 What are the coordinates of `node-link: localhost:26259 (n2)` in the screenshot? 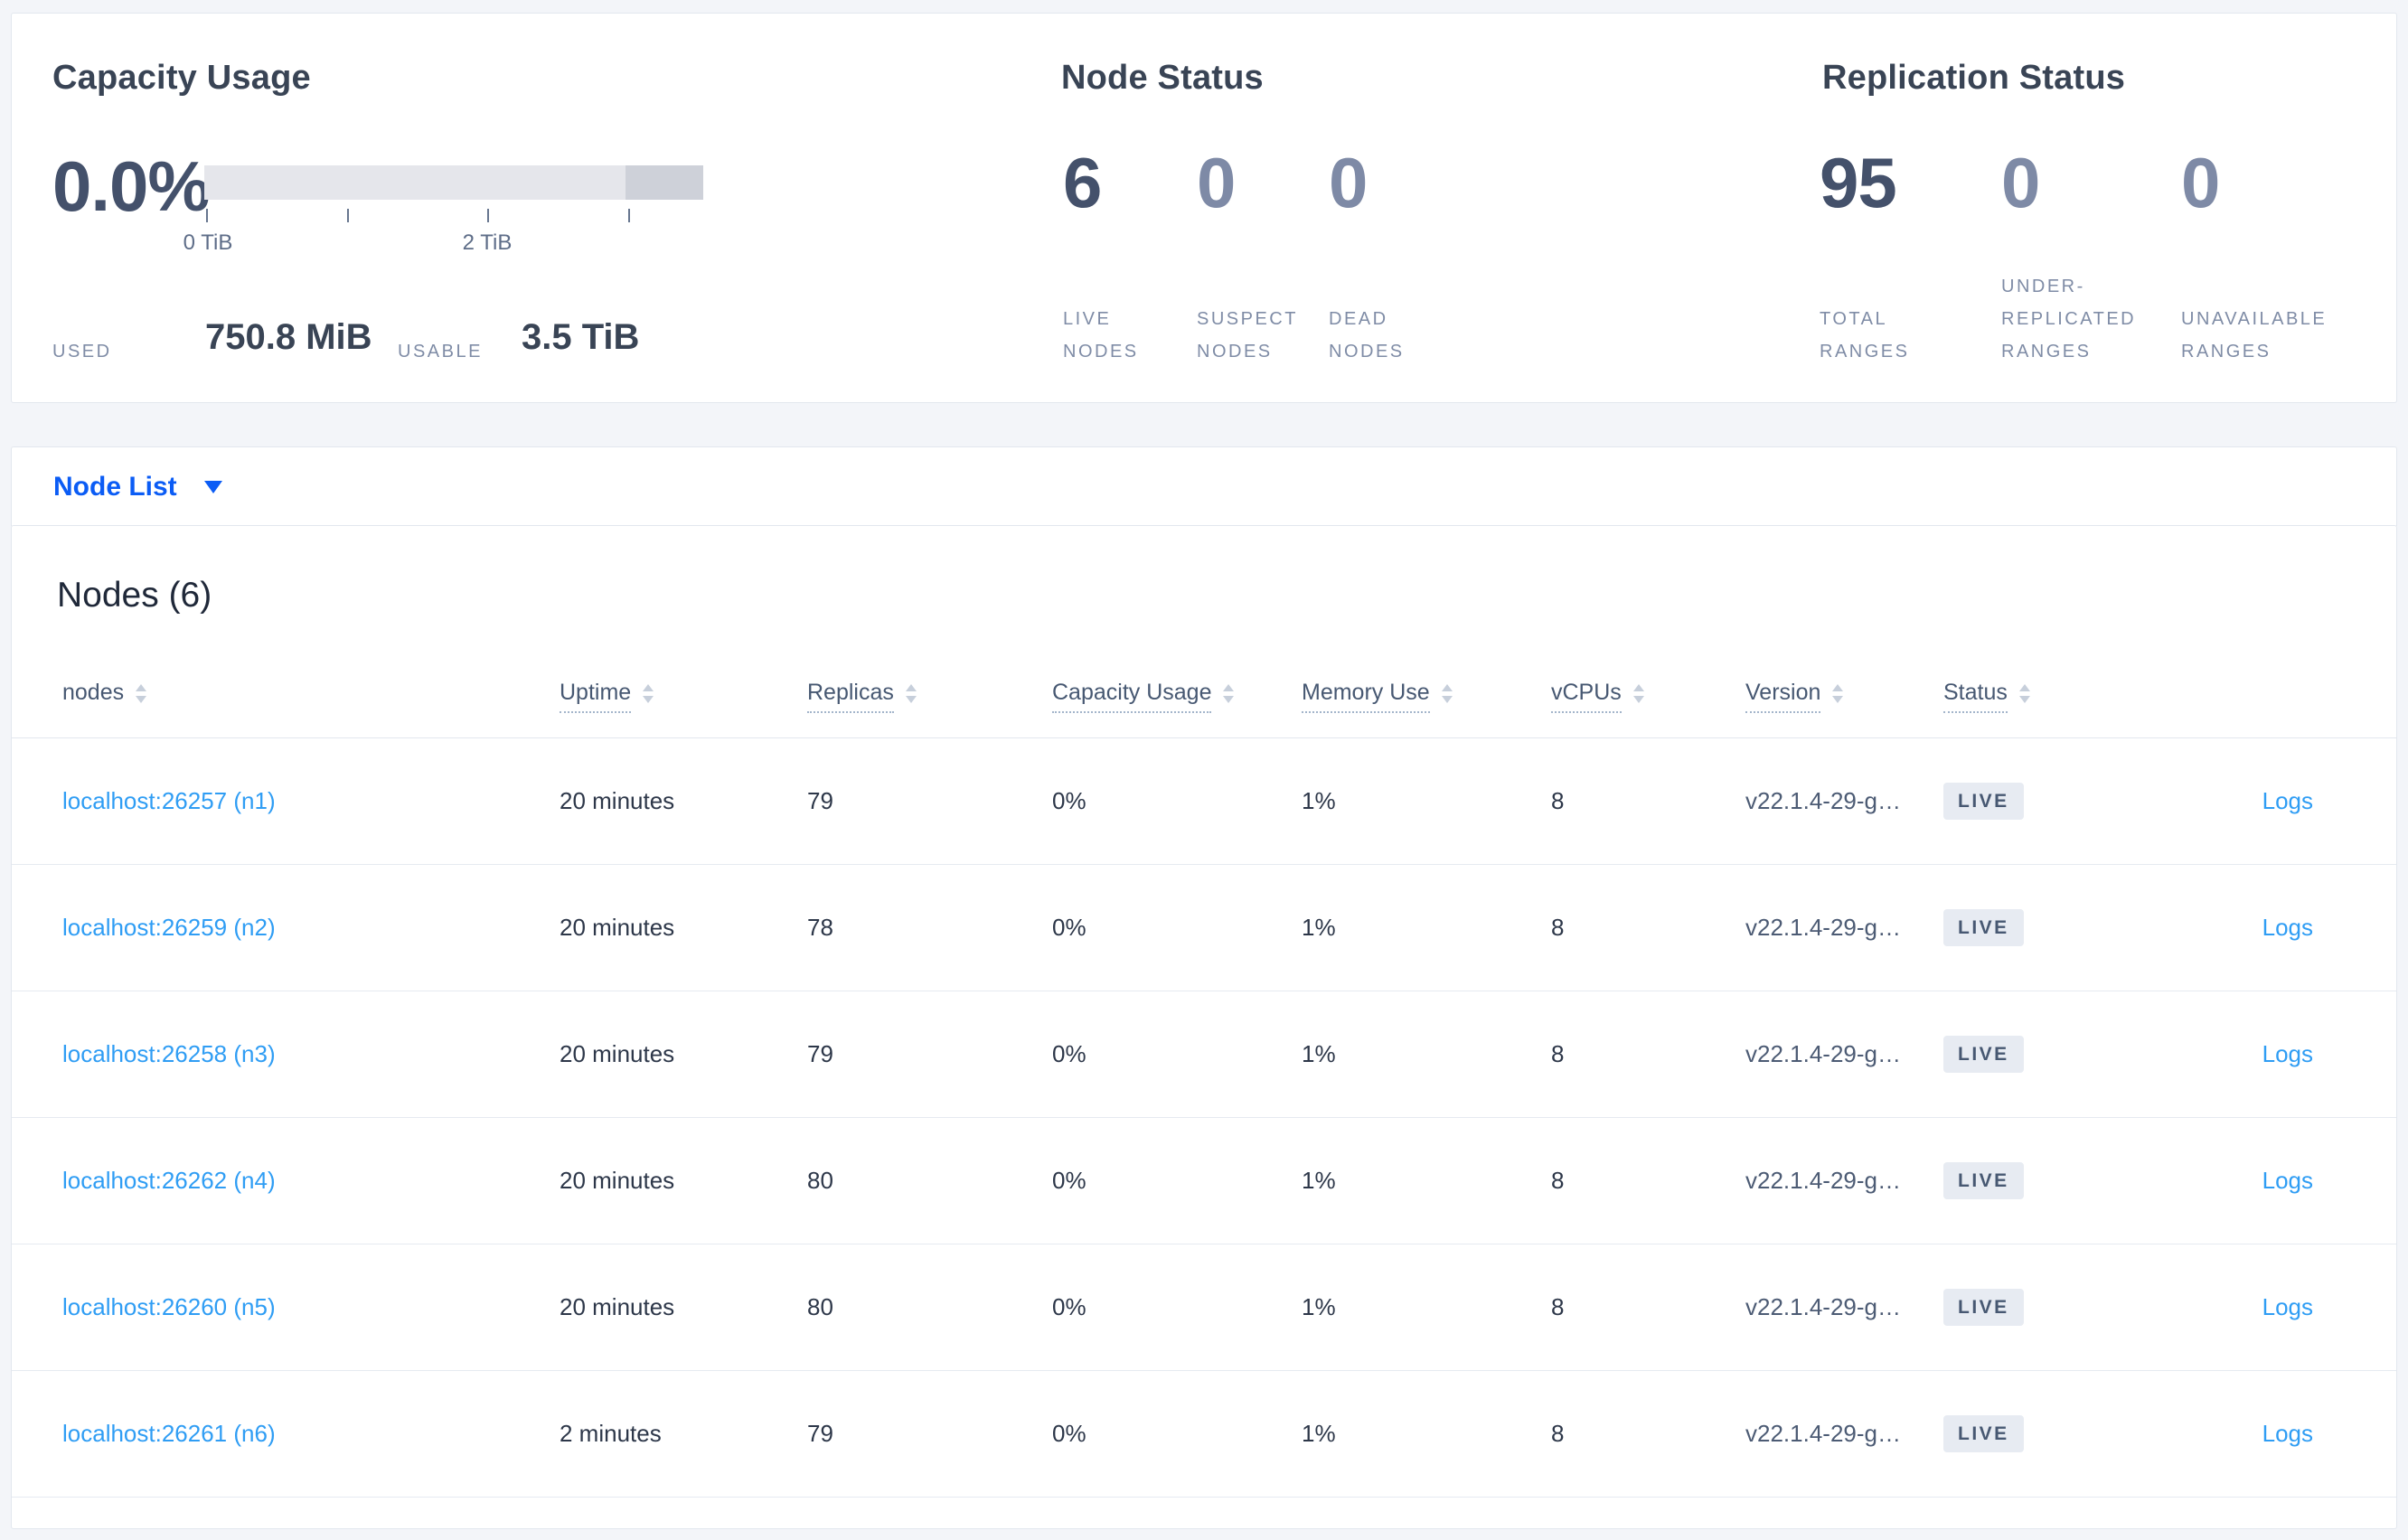 It's located at (169, 927).